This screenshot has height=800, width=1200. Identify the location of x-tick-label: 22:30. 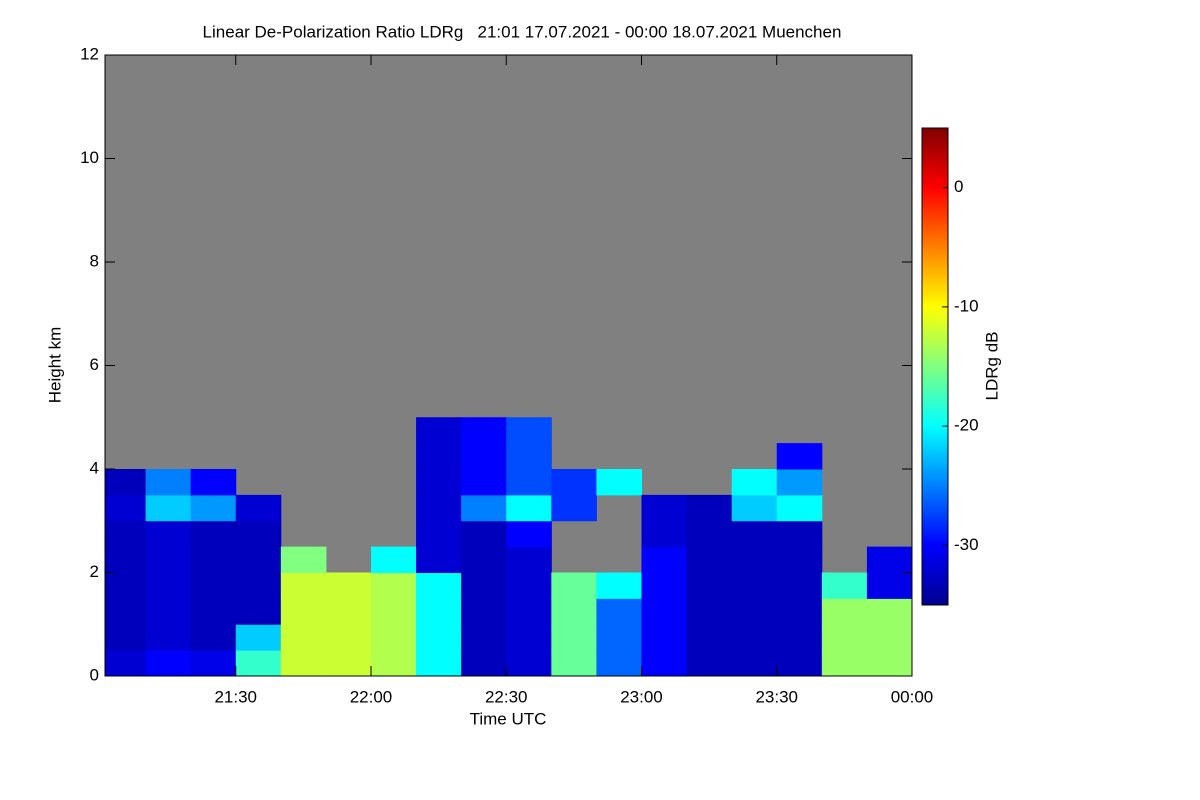
(506, 696).